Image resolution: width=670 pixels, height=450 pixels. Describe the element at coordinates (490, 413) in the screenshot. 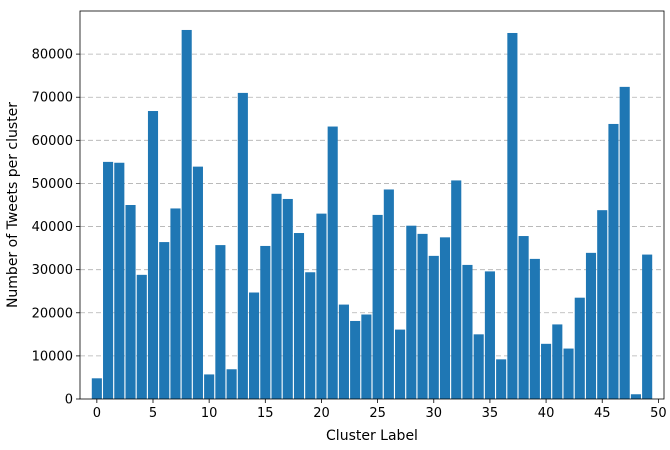

I see `x-tick-label: 35` at that location.